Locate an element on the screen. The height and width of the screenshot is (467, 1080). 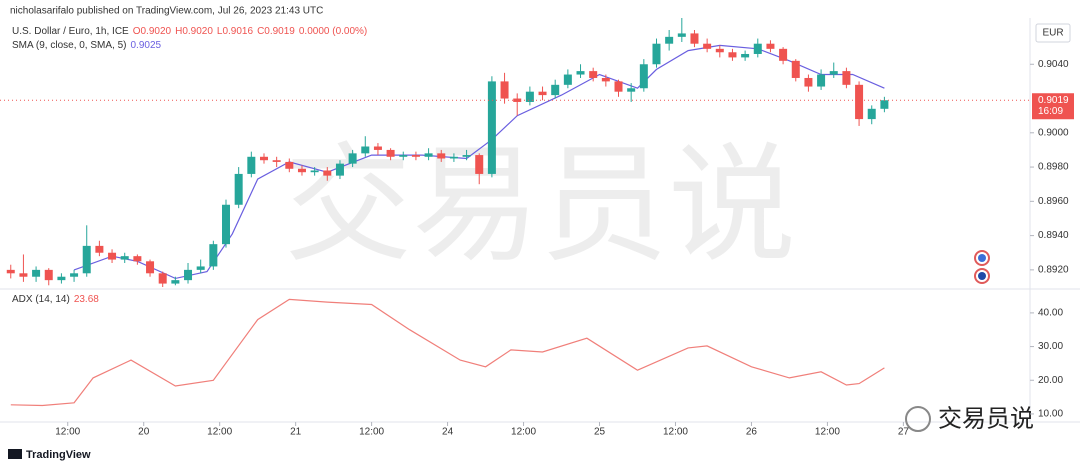
brand-logo is located at coordinates (15, 454).